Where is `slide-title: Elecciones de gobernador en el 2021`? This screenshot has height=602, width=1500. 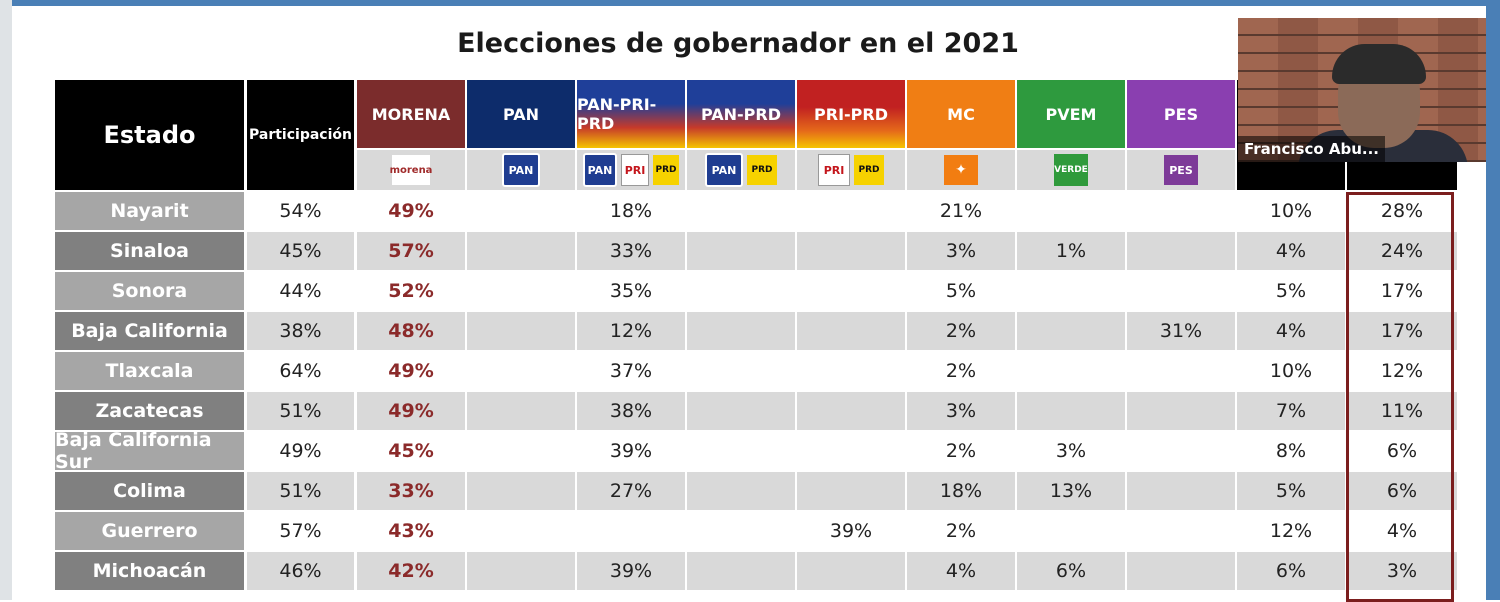
slide-title: Elecciones de gobernador en el 2021 is located at coordinates (738, 43).